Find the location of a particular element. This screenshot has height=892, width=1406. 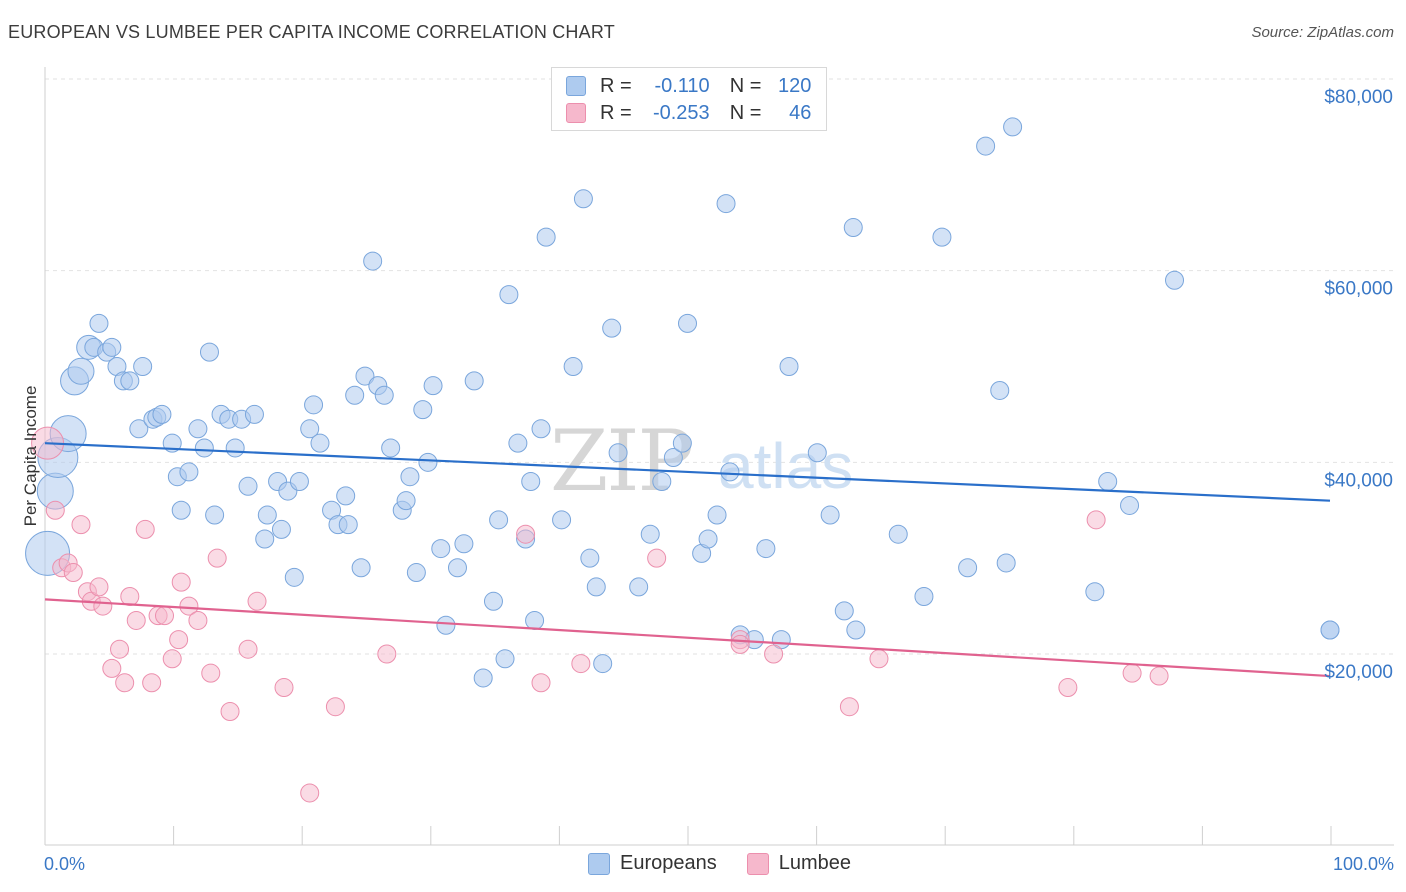

legend-n-value: 46 is located at coordinates (800, 112).